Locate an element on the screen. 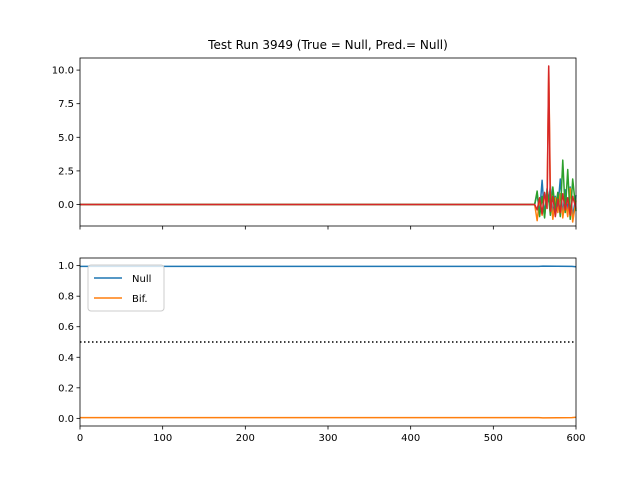 This screenshot has height=480, width=640. bottom-series-line-null is located at coordinates (328, 266).